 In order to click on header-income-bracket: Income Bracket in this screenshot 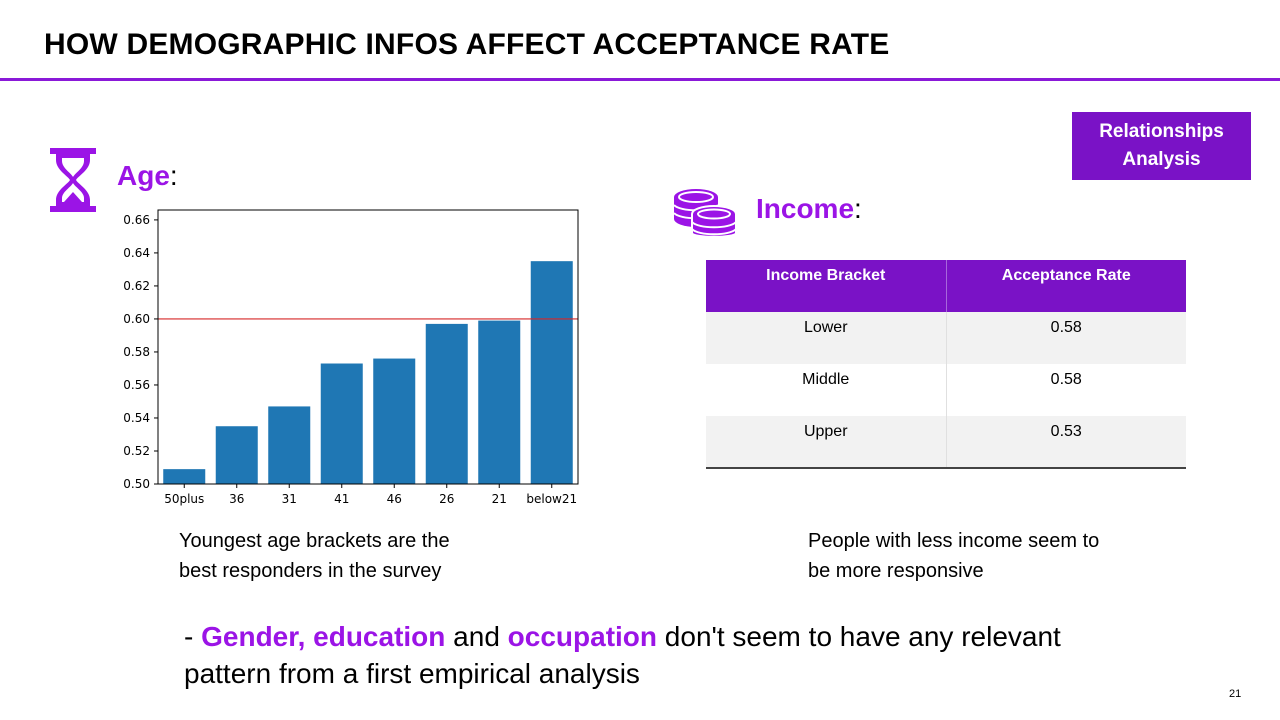, I will do `click(826, 286)`.